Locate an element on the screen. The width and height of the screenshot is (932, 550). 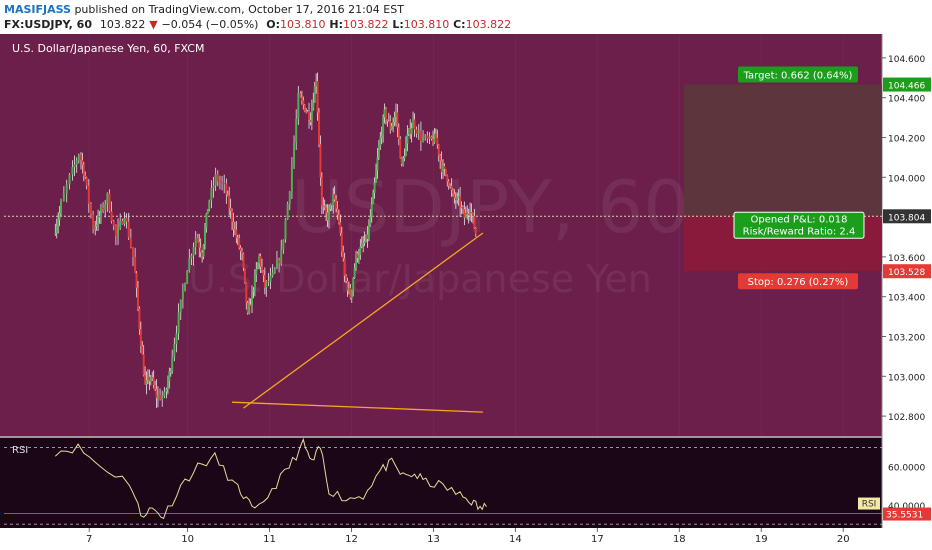
price-axis-label-text: 104.466 is located at coordinates (906, 87).